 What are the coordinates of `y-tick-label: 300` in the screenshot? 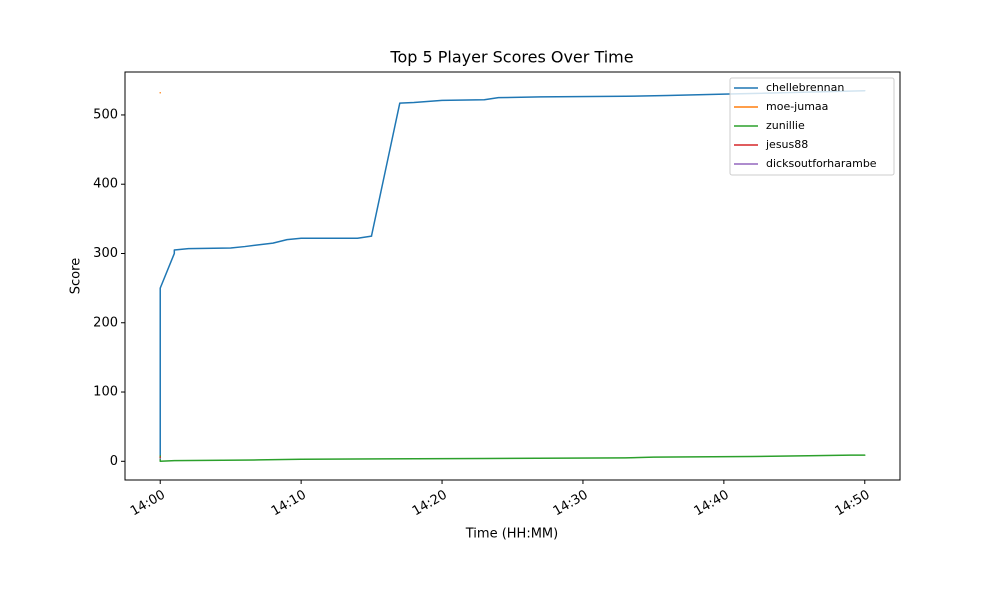 It's located at (105, 253).